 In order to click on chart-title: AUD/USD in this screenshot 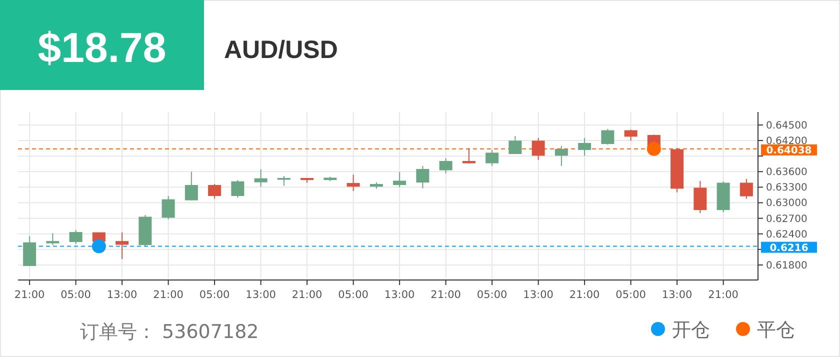, I will do `click(281, 50)`.